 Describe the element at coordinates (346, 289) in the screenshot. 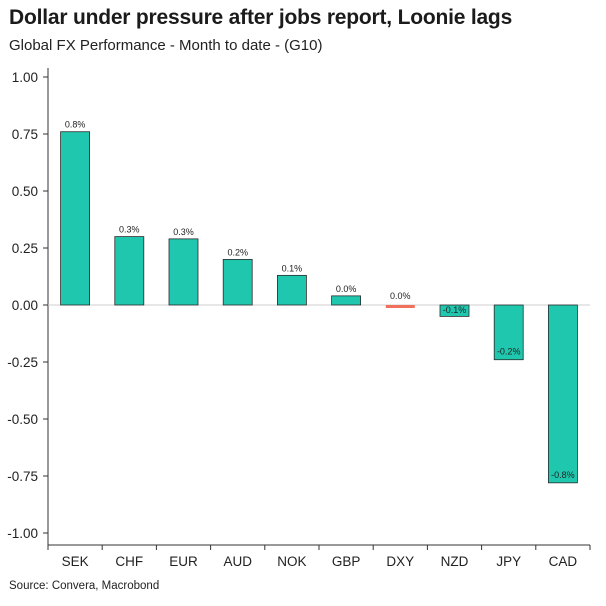

I see `data-label-gbp: 0.0%` at that location.